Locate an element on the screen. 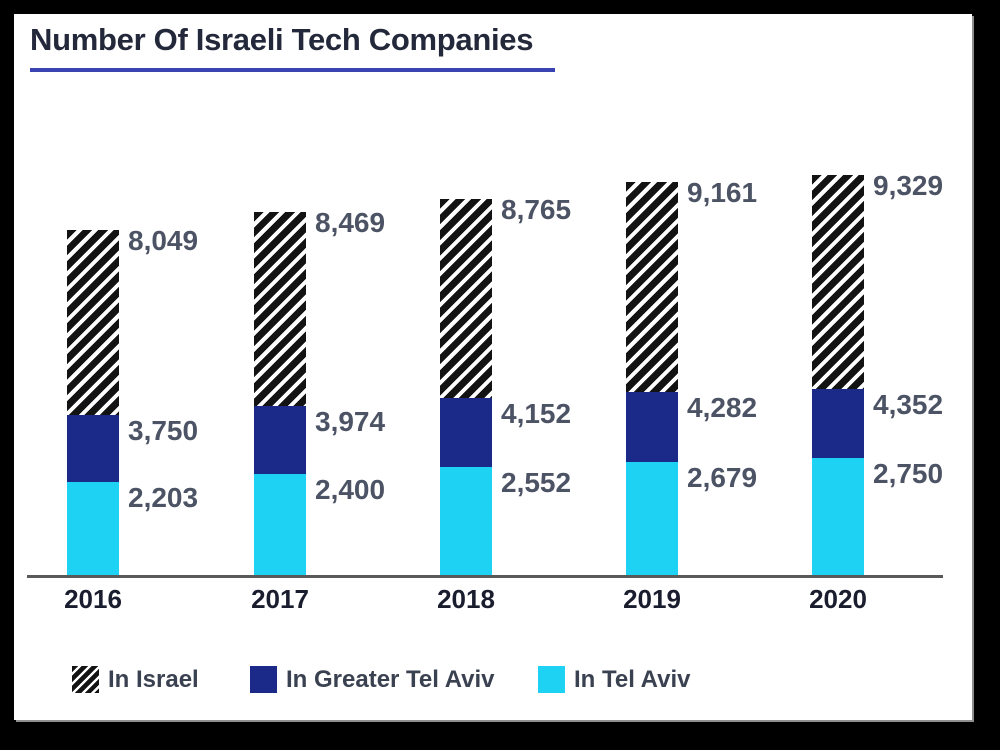  value-label-telaviv-2020: 2,750 is located at coordinates (908, 474).